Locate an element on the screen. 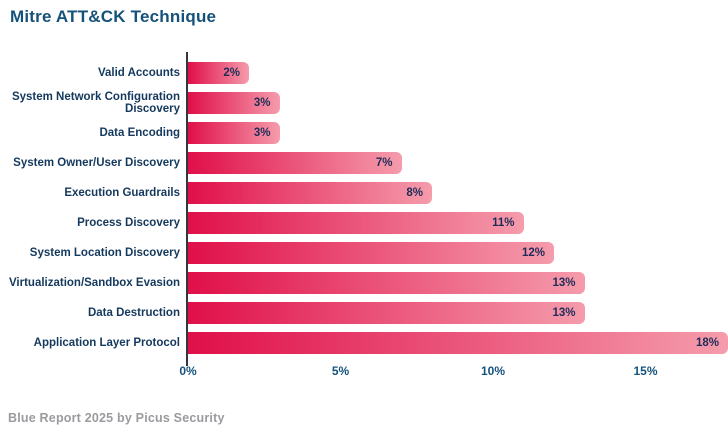  category-label: System Owner/User Discovery is located at coordinates (96, 162).